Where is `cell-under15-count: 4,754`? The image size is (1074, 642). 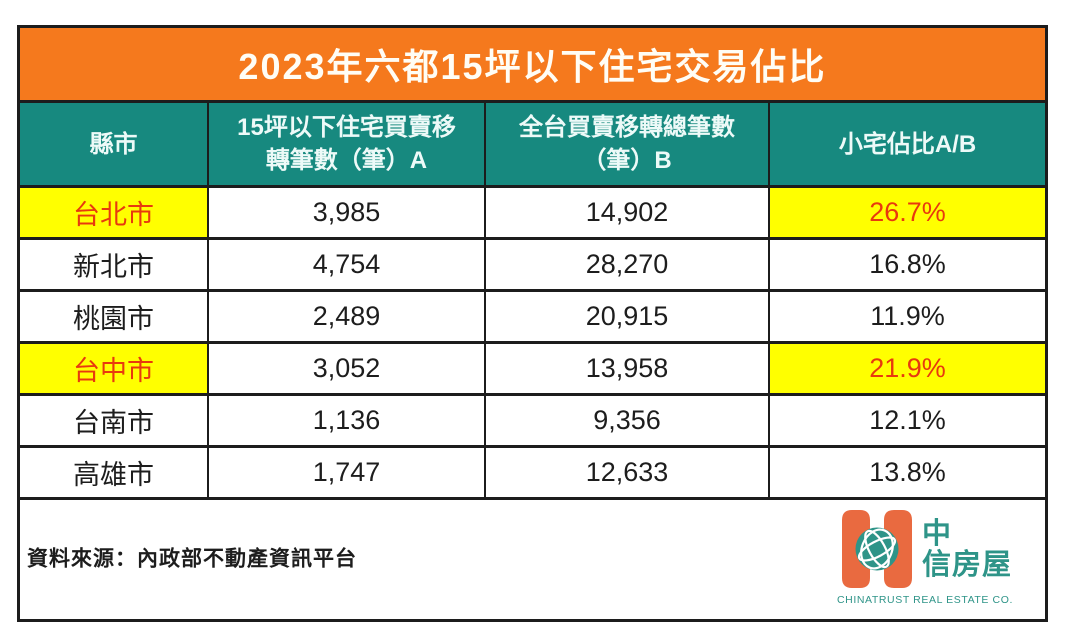
cell-under15-count: 4,754 is located at coordinates (347, 264).